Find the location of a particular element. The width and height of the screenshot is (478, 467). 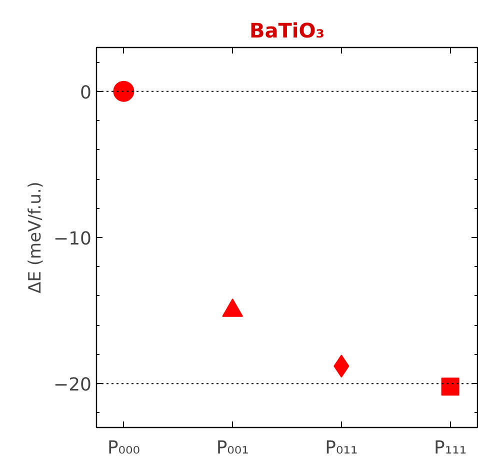

x-tick-label: P₀₀₀ is located at coordinates (123, 448).